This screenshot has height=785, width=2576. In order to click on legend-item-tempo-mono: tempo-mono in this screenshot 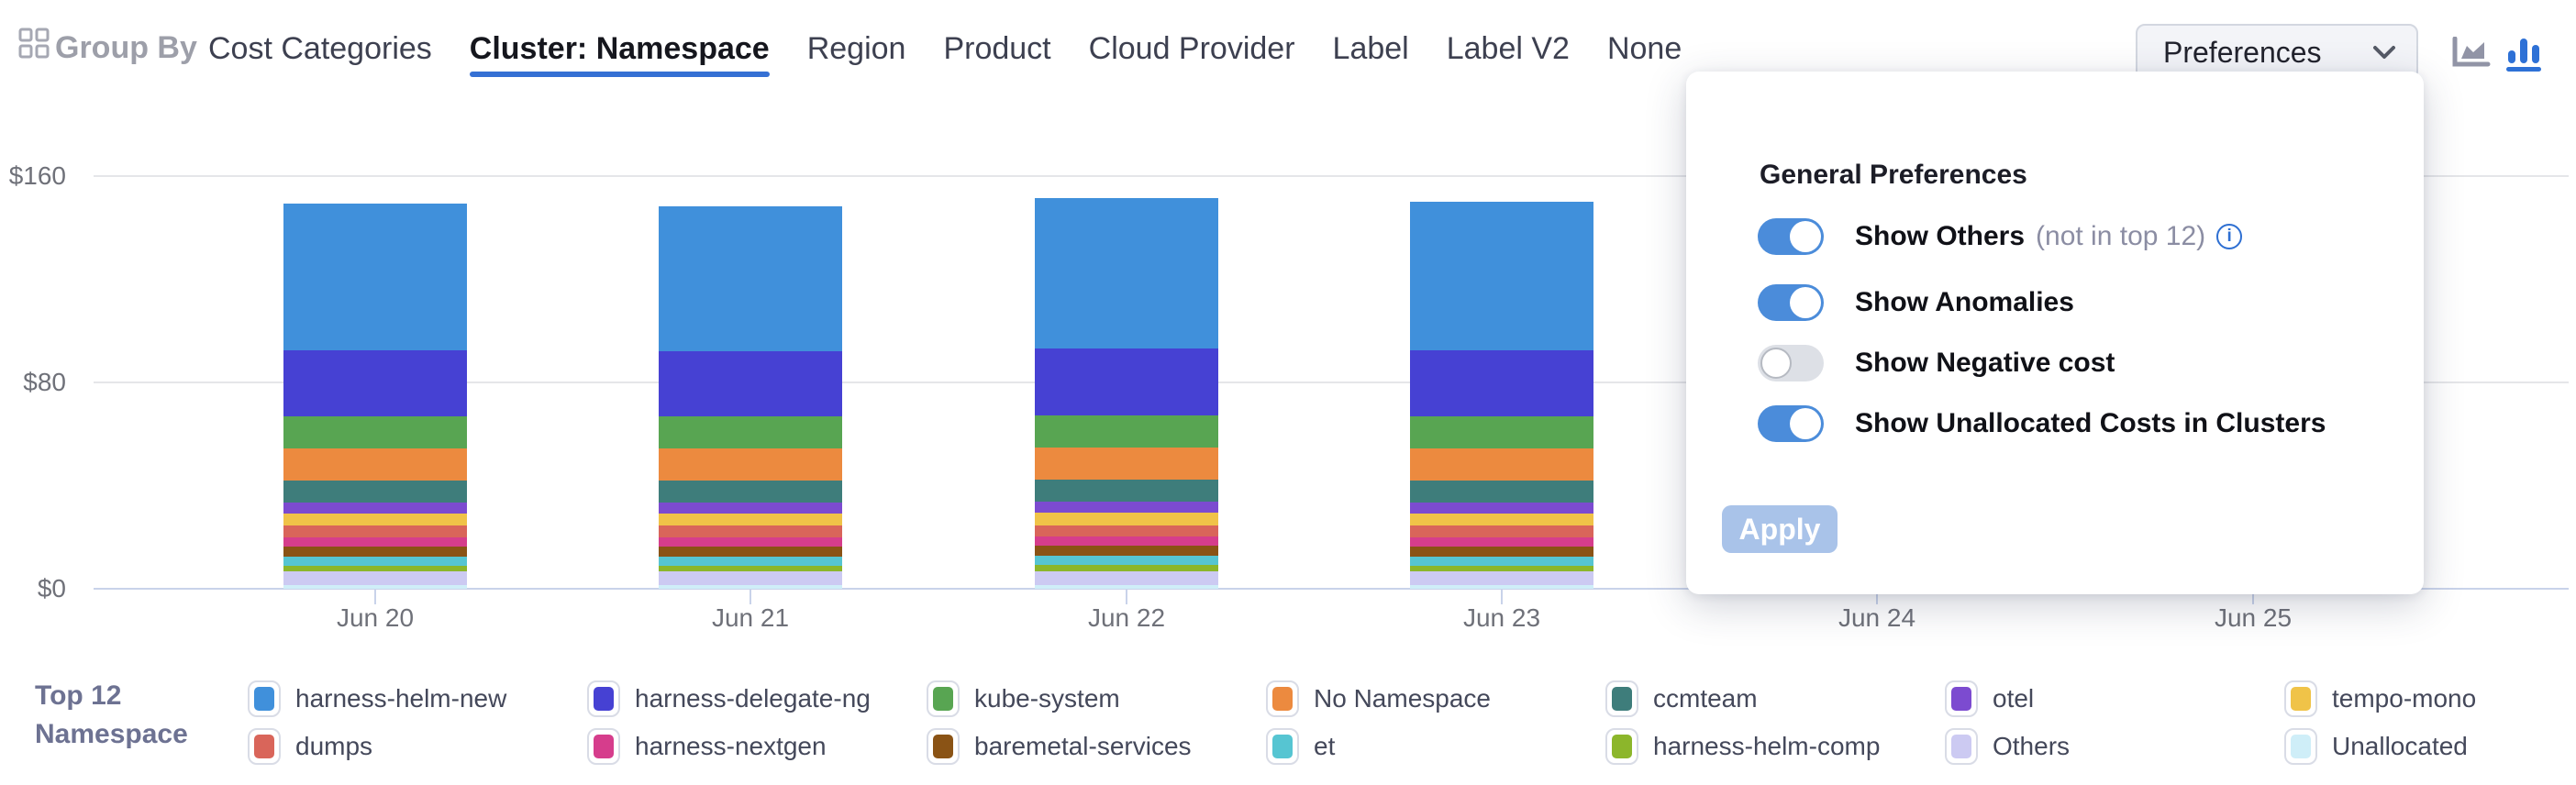, I will do `click(2380, 698)`.